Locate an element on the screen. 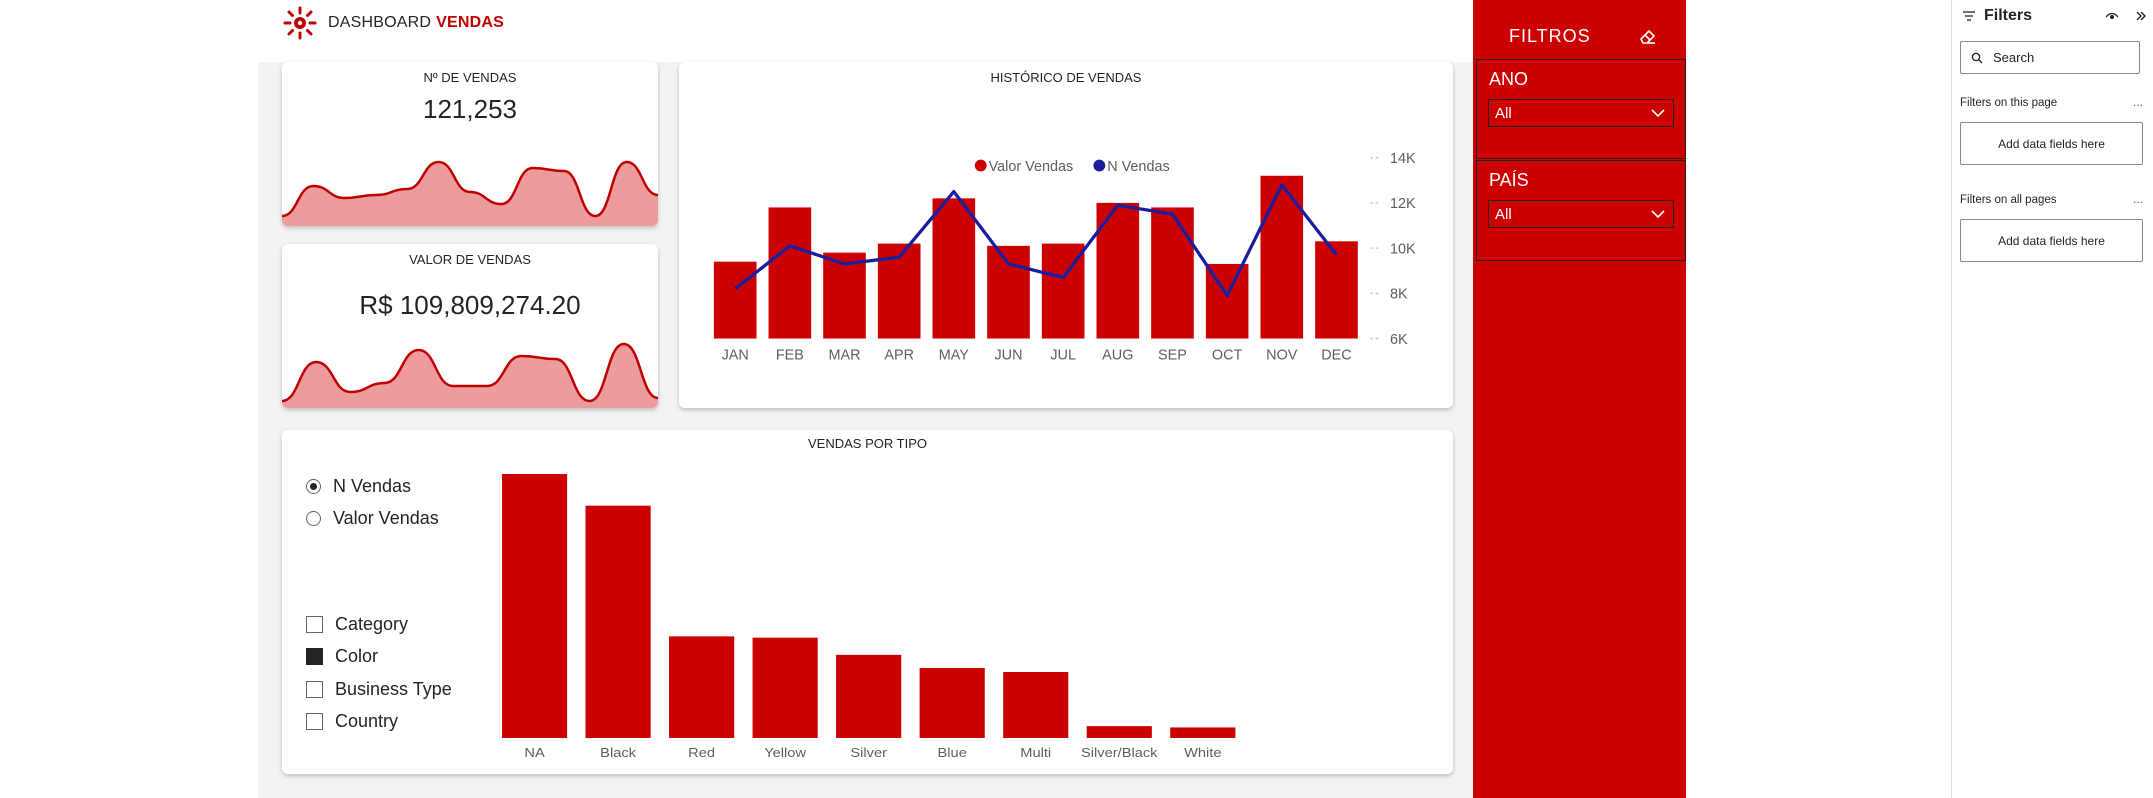  add-data-fields-all: Add data fields here is located at coordinates (2051, 240).